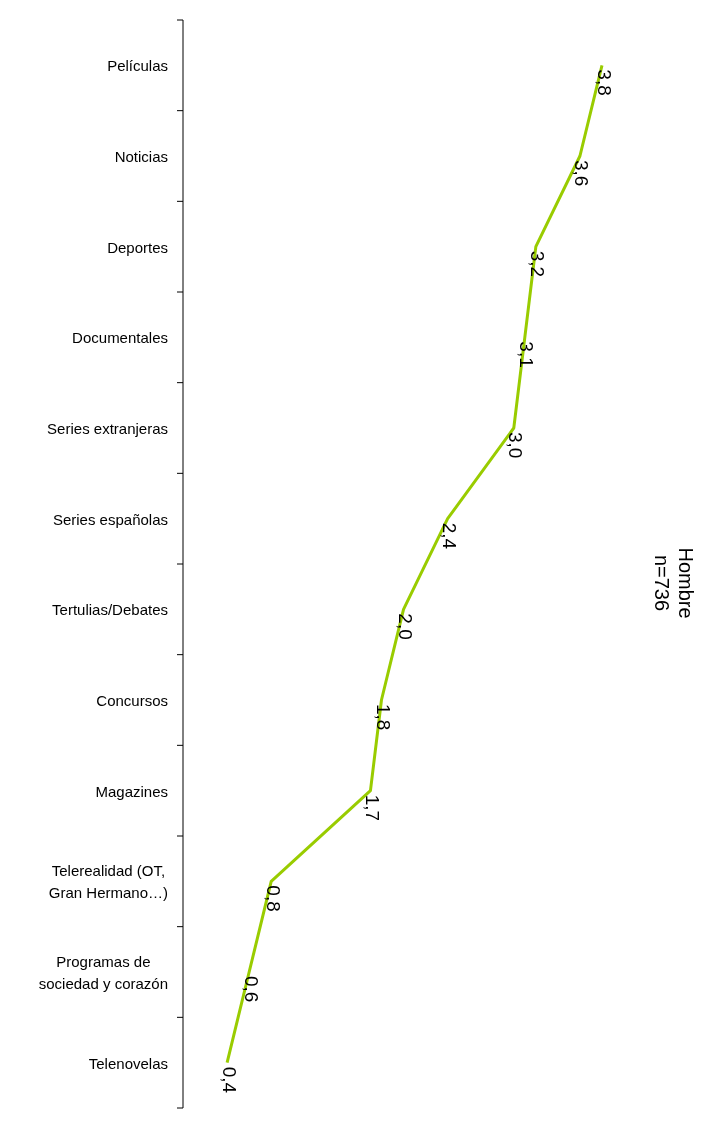  I want to click on text: Hombre, so click(686, 583).